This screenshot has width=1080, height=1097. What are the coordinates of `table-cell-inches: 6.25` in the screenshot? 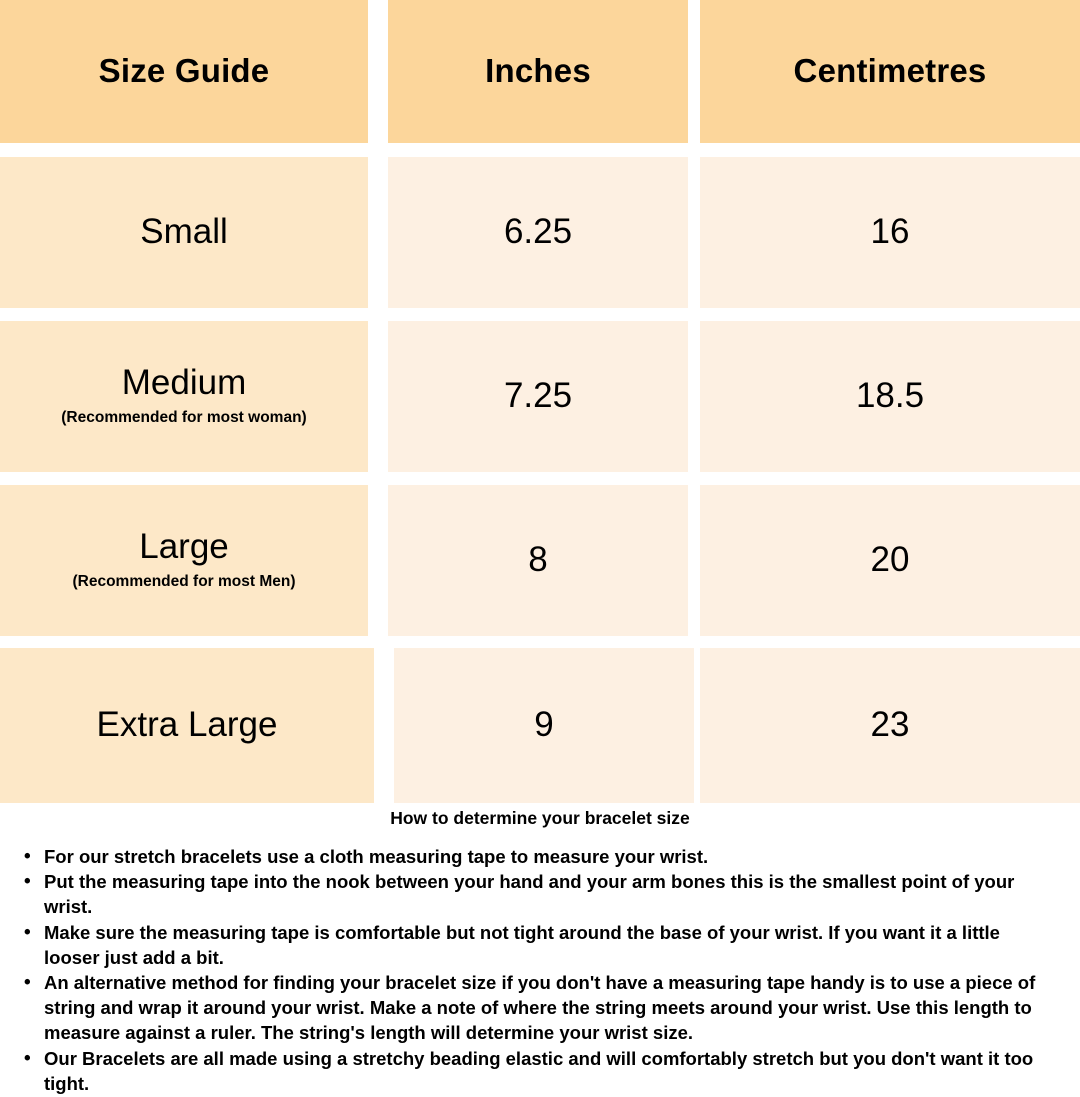 It's located at (538, 232).